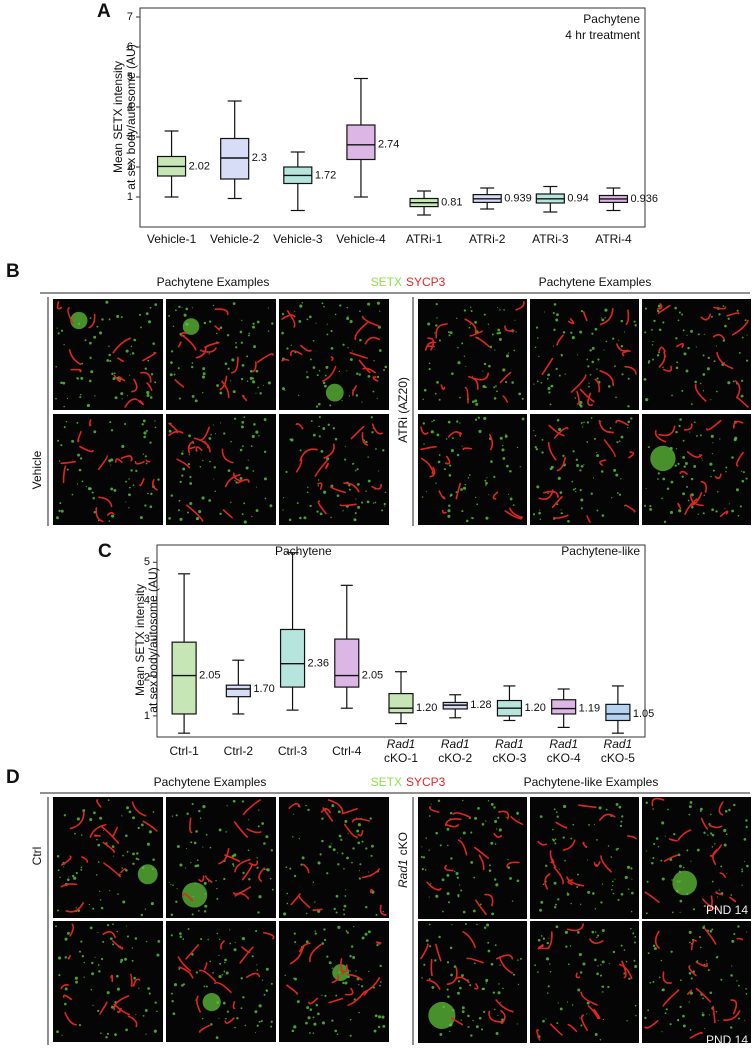 This screenshot has width=753, height=1049. Describe the element at coordinates (388, 145) in the screenshot. I see `value-label: 2.74` at that location.